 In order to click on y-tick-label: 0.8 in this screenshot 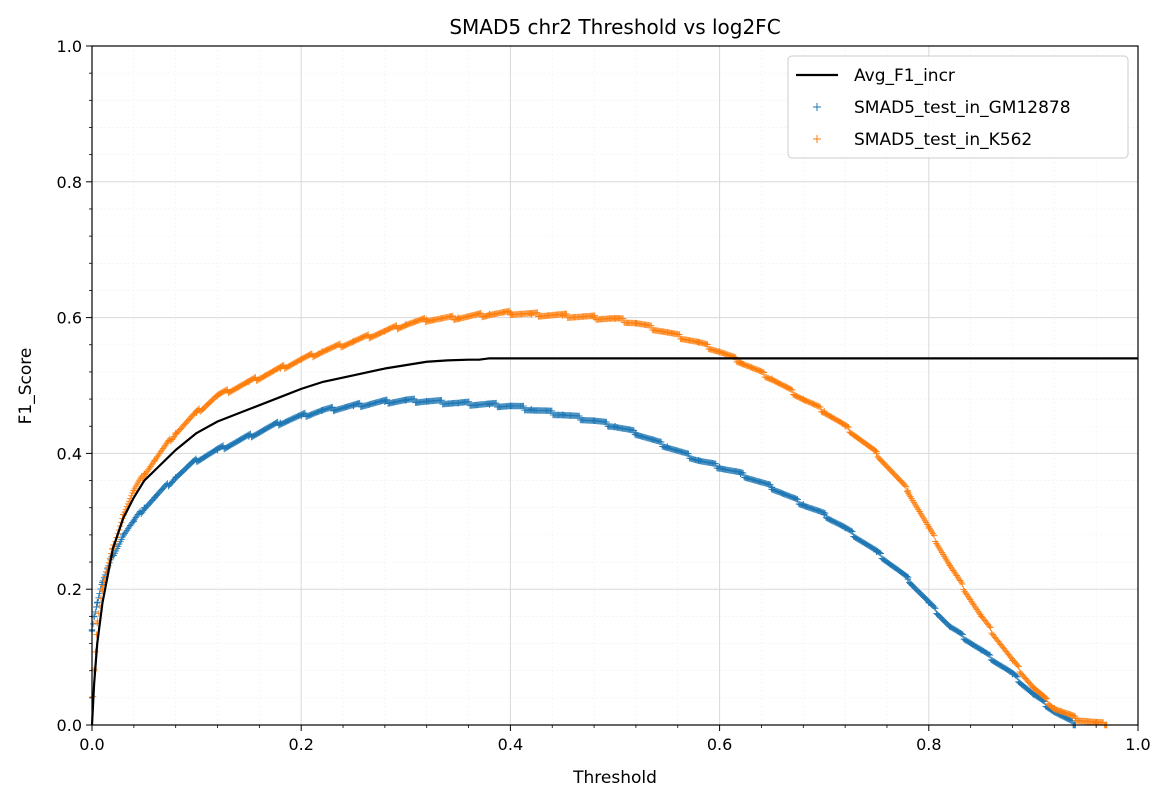, I will do `click(69, 182)`.